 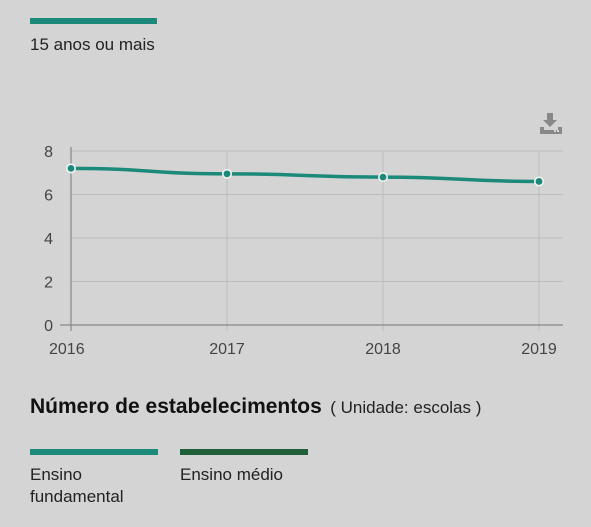 What do you see at coordinates (227, 349) in the screenshot?
I see `x-tick-label: 2017` at bounding box center [227, 349].